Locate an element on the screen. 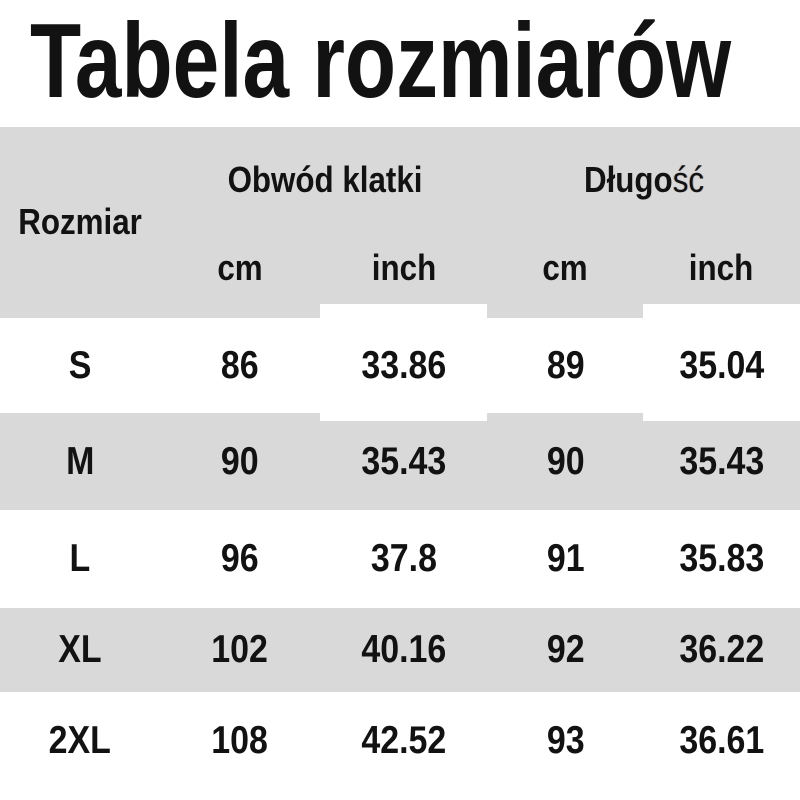 This screenshot has width=800, height=800. length-inch-value: 36.22 is located at coordinates (721, 649).